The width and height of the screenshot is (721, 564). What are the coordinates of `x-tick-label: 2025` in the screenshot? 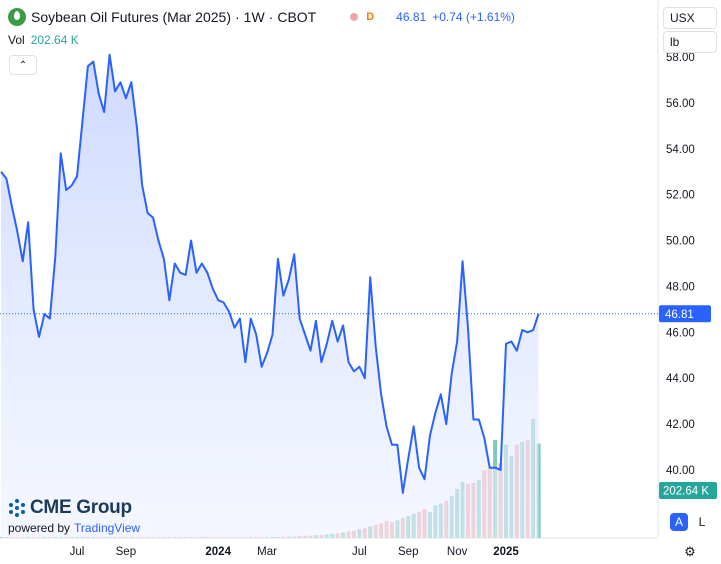 It's located at (506, 552).